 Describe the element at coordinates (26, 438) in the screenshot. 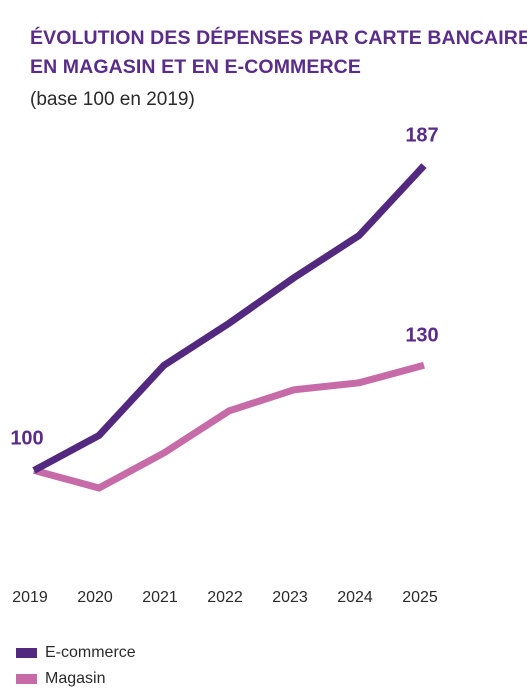

I see `start-label: 100` at that location.